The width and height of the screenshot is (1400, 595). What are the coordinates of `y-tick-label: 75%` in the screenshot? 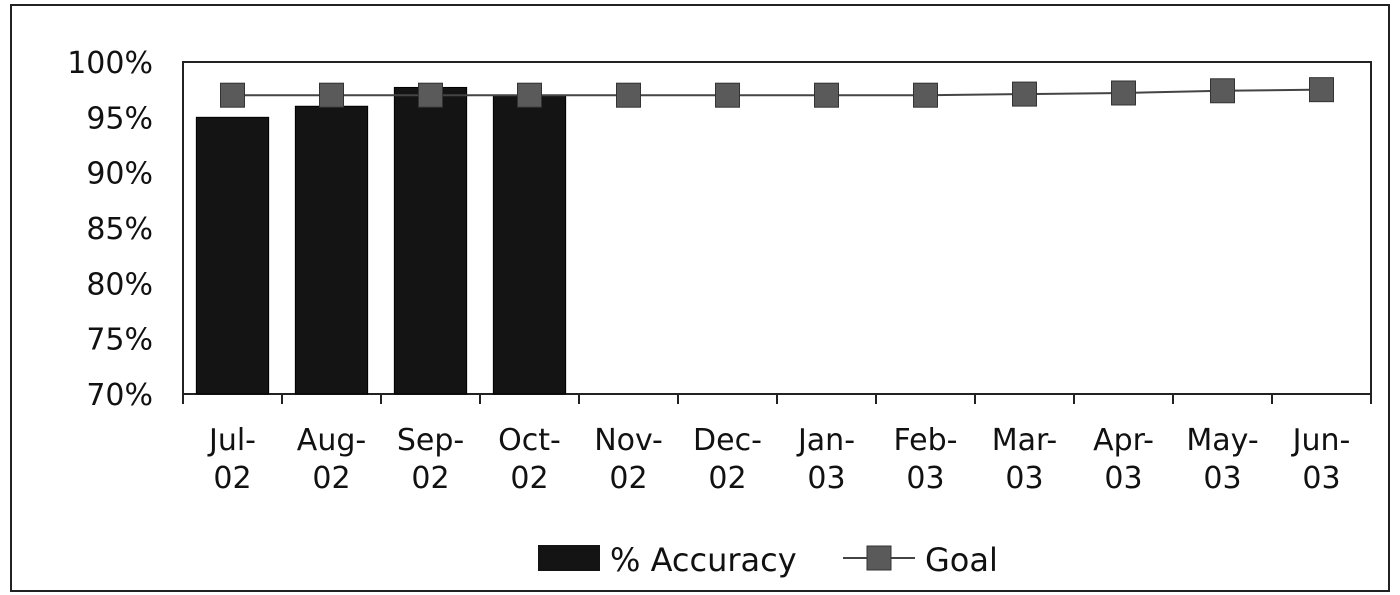 It's located at (119, 340).